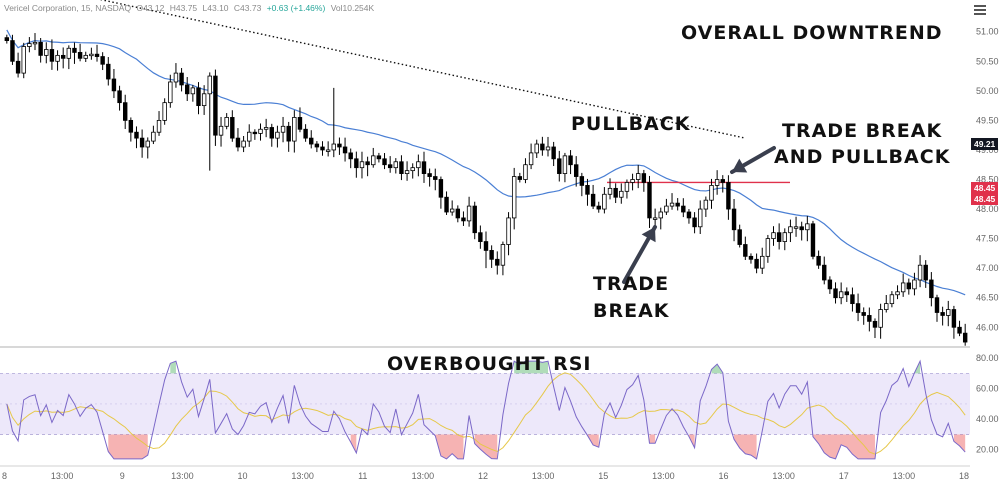 Image resolution: width=1000 pixels, height=483 pixels. Describe the element at coordinates (483, 476) in the screenshot. I see `time-tick-label: 12` at that location.